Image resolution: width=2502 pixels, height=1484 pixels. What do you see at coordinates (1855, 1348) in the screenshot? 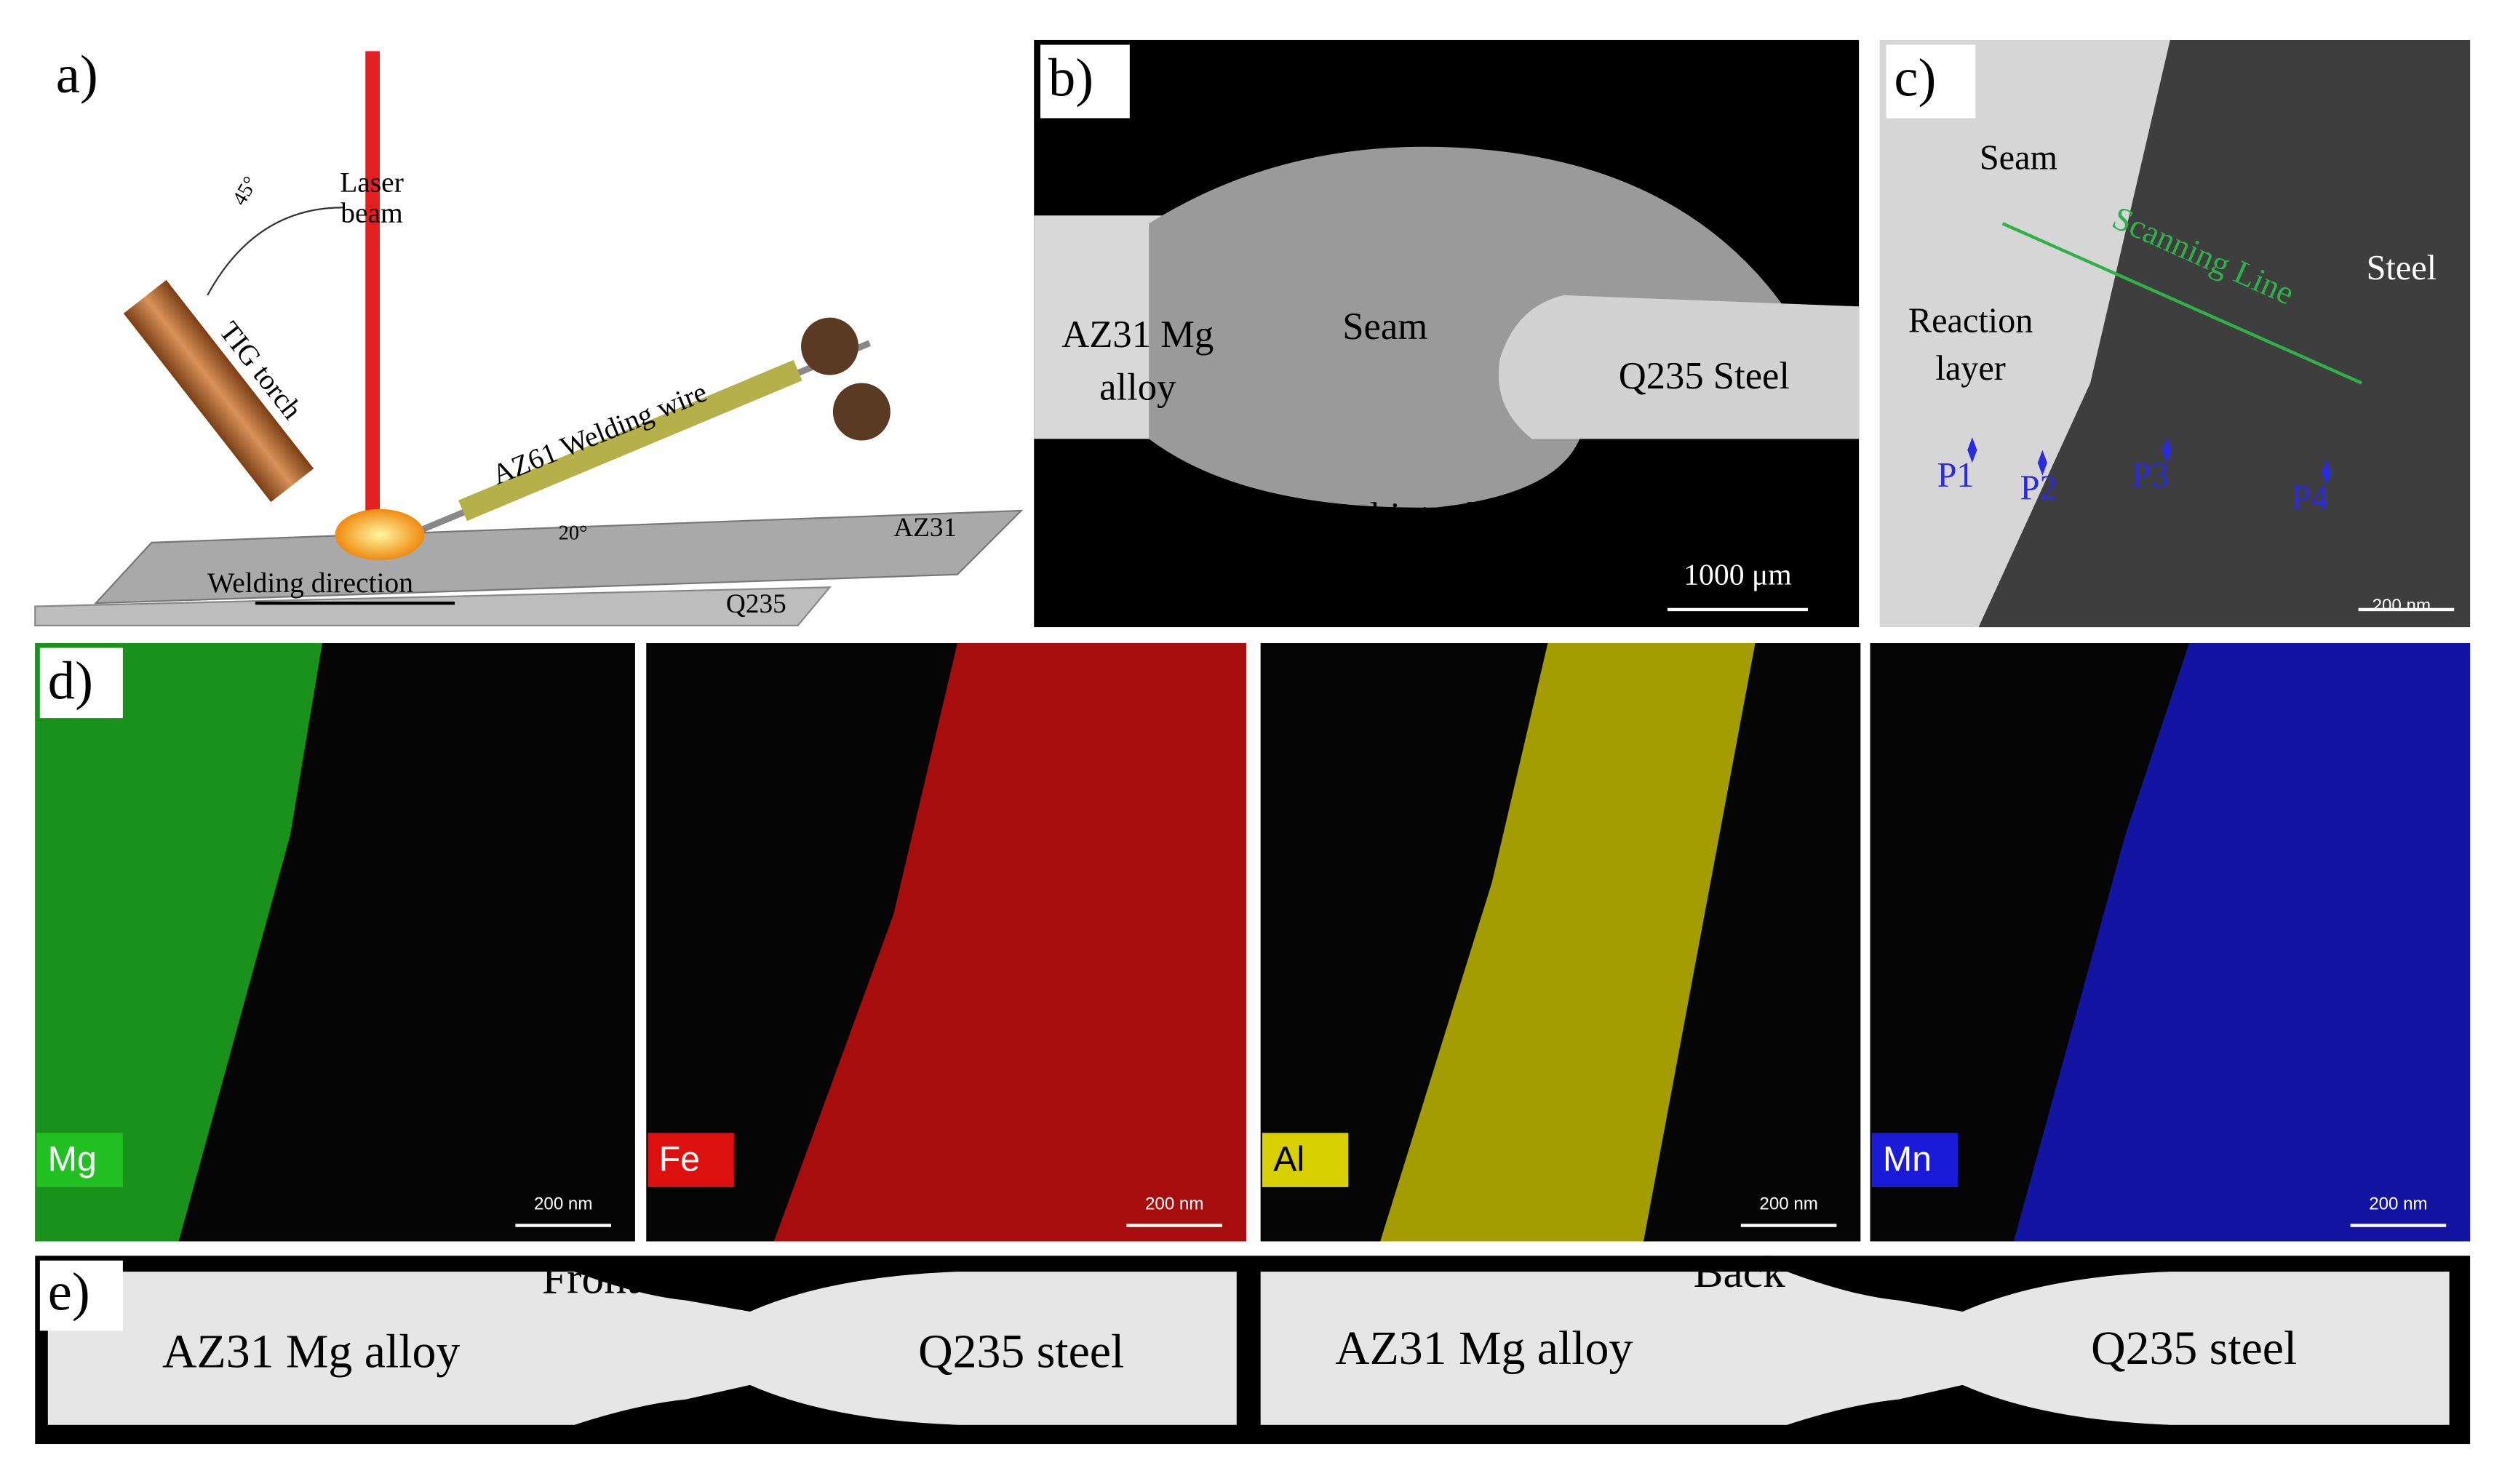
I see `specimen-back` at bounding box center [1855, 1348].